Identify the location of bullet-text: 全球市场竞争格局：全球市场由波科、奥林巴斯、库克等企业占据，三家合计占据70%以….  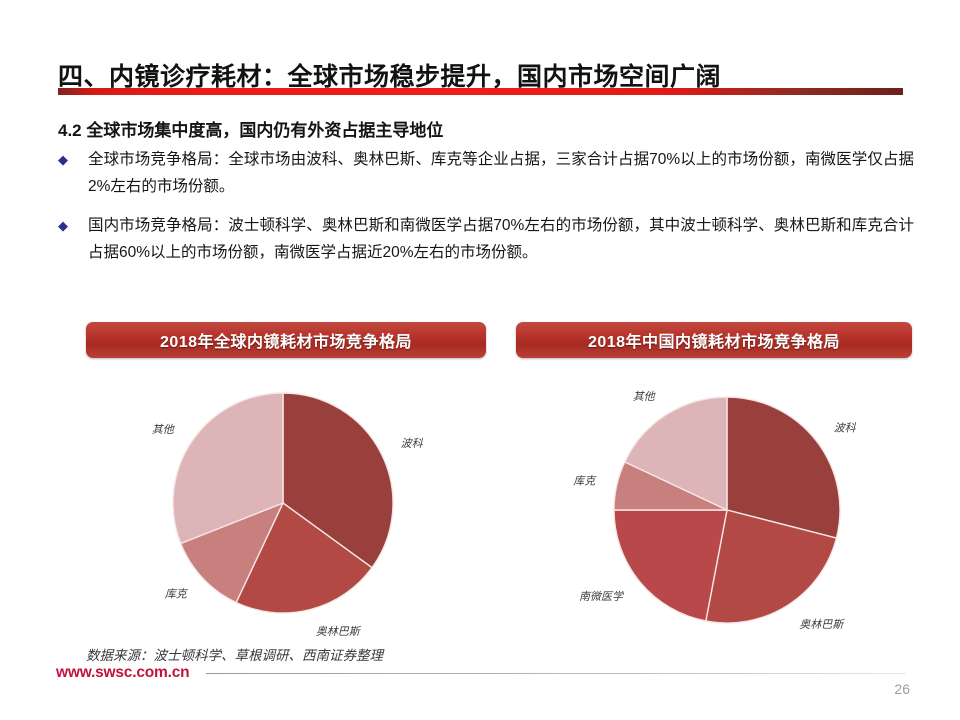
(501, 173).